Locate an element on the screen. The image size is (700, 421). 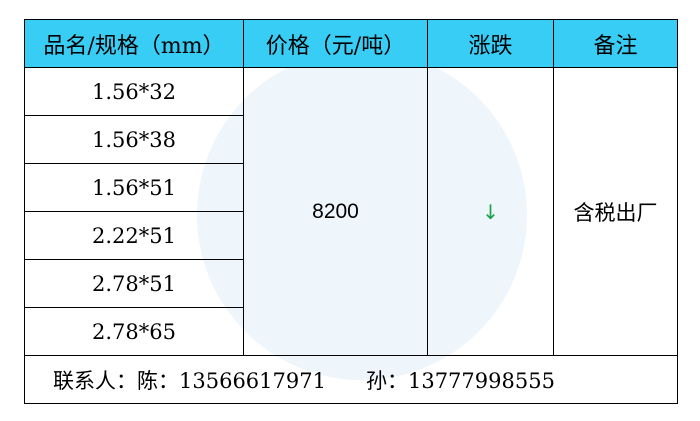
footer-row: 联系人：陈：13566617971 孙：13777998555 is located at coordinates (351, 379).